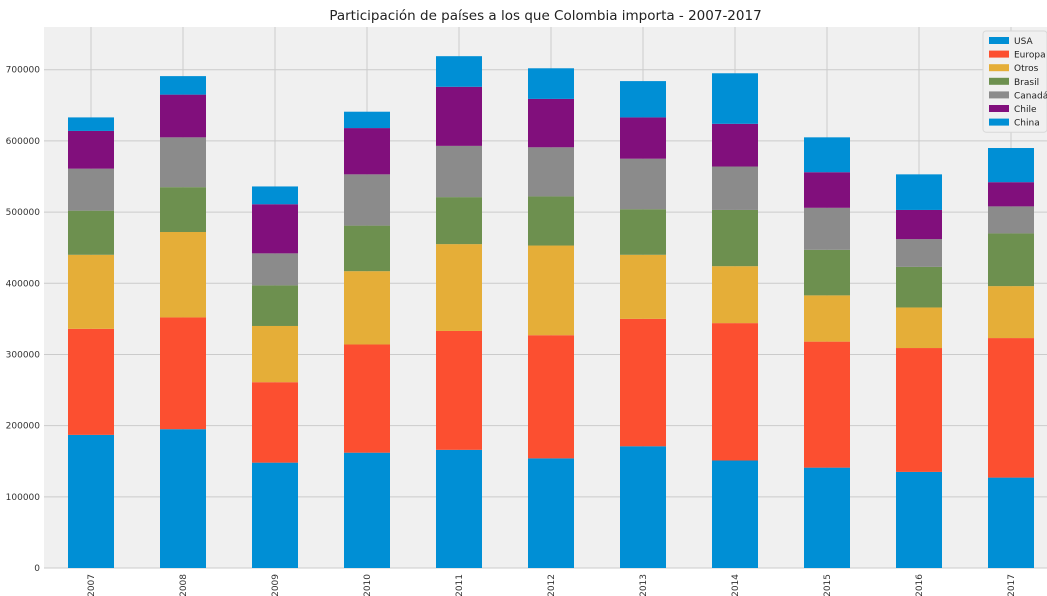  I want to click on y-tick-label: 600000, so click(23, 142).